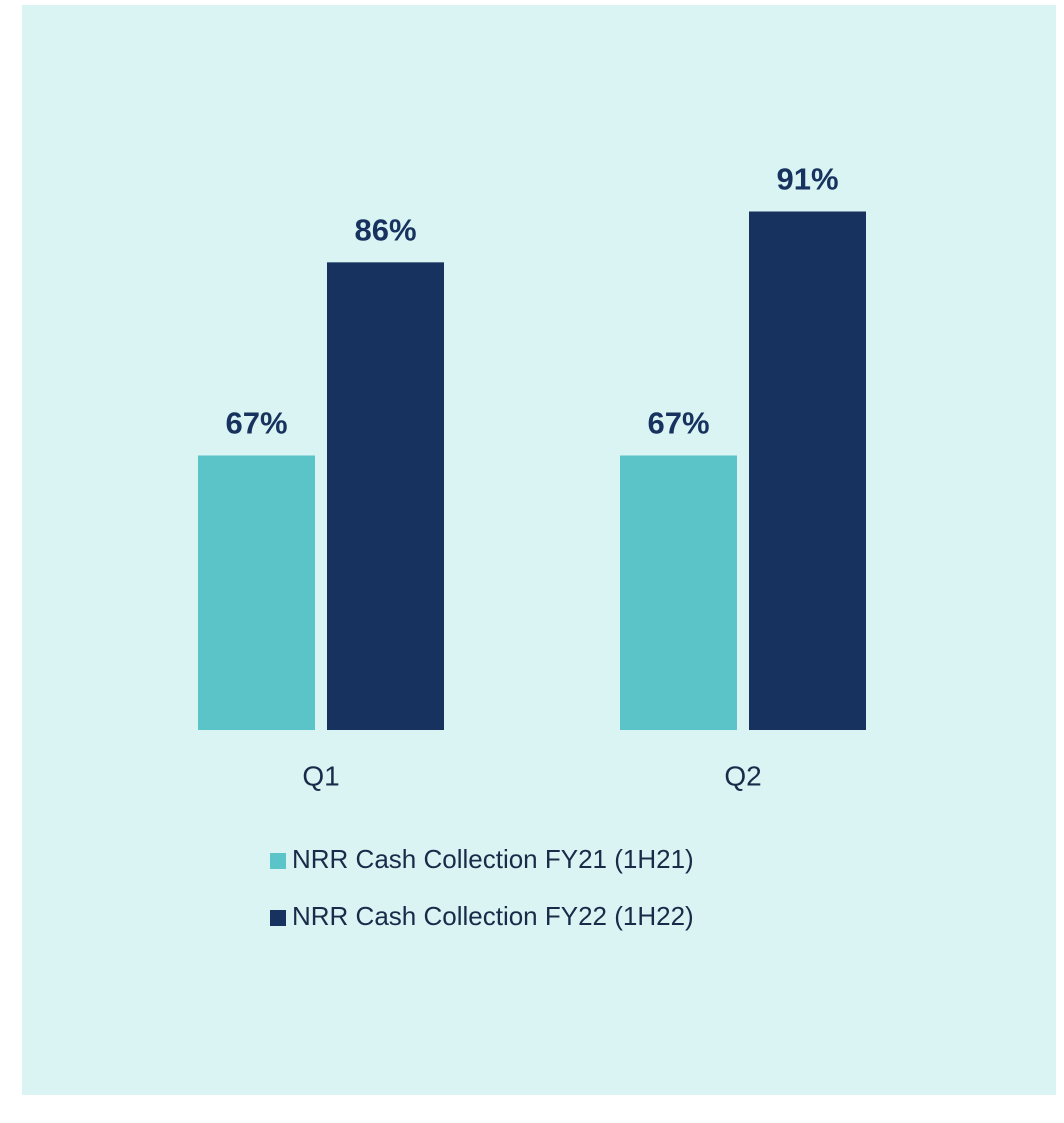  I want to click on x-tick-label: Q1, so click(320, 775).